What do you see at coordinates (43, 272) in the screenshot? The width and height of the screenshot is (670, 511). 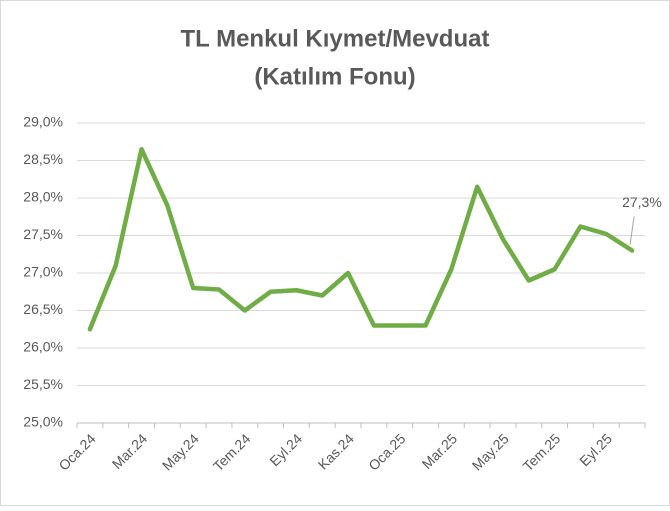 I see `y-tick-label: 27,0%` at bounding box center [43, 272].